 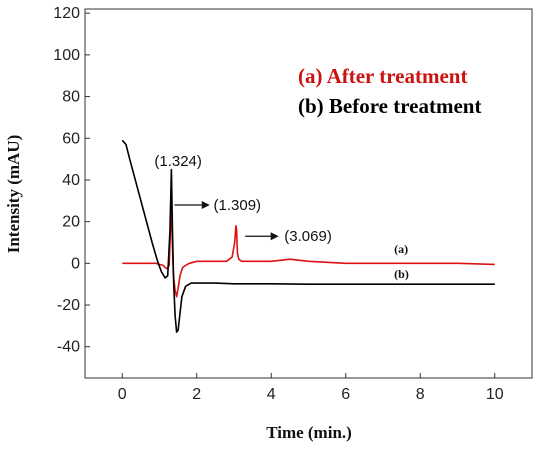 What do you see at coordinates (382, 76) in the screenshot?
I see `legend-entry-a: (a) After treatment` at bounding box center [382, 76].